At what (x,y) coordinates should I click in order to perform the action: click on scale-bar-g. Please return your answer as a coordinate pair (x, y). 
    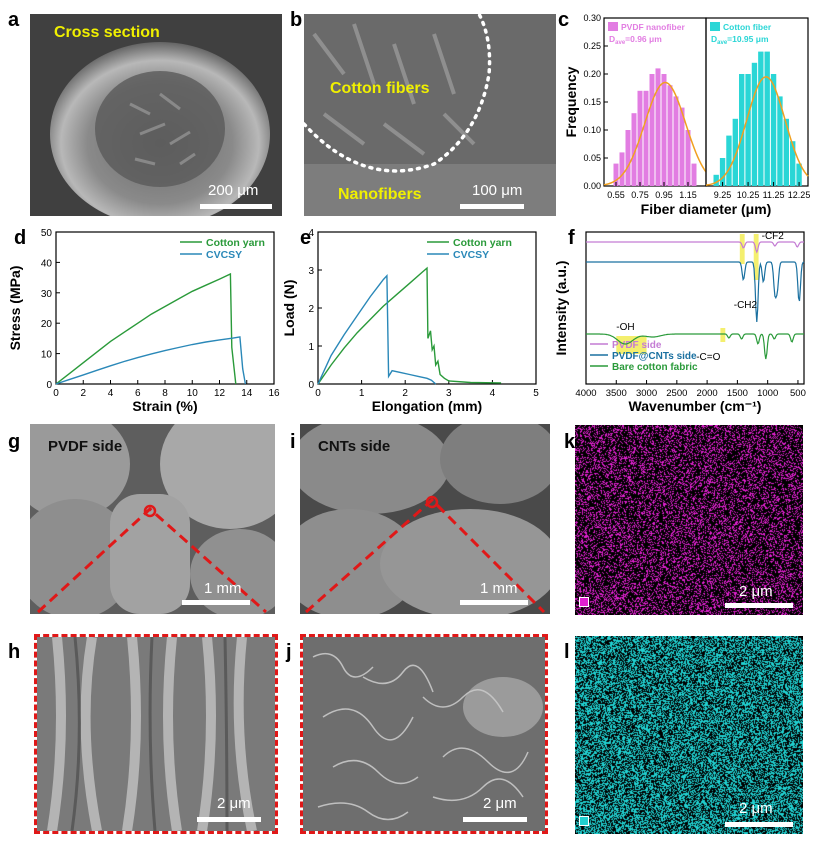
    Looking at the image, I should click on (216, 602).